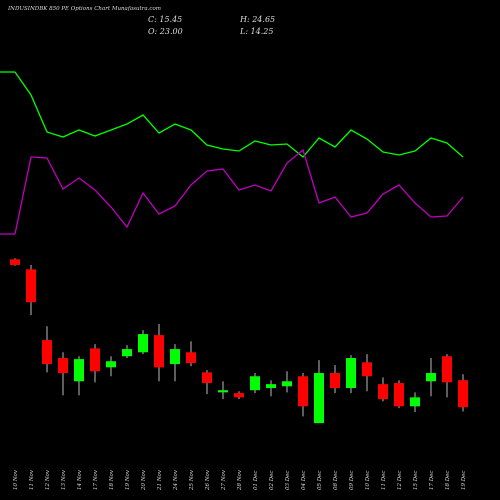  I want to click on x-tick-label: 15 Dec, so click(416, 481).